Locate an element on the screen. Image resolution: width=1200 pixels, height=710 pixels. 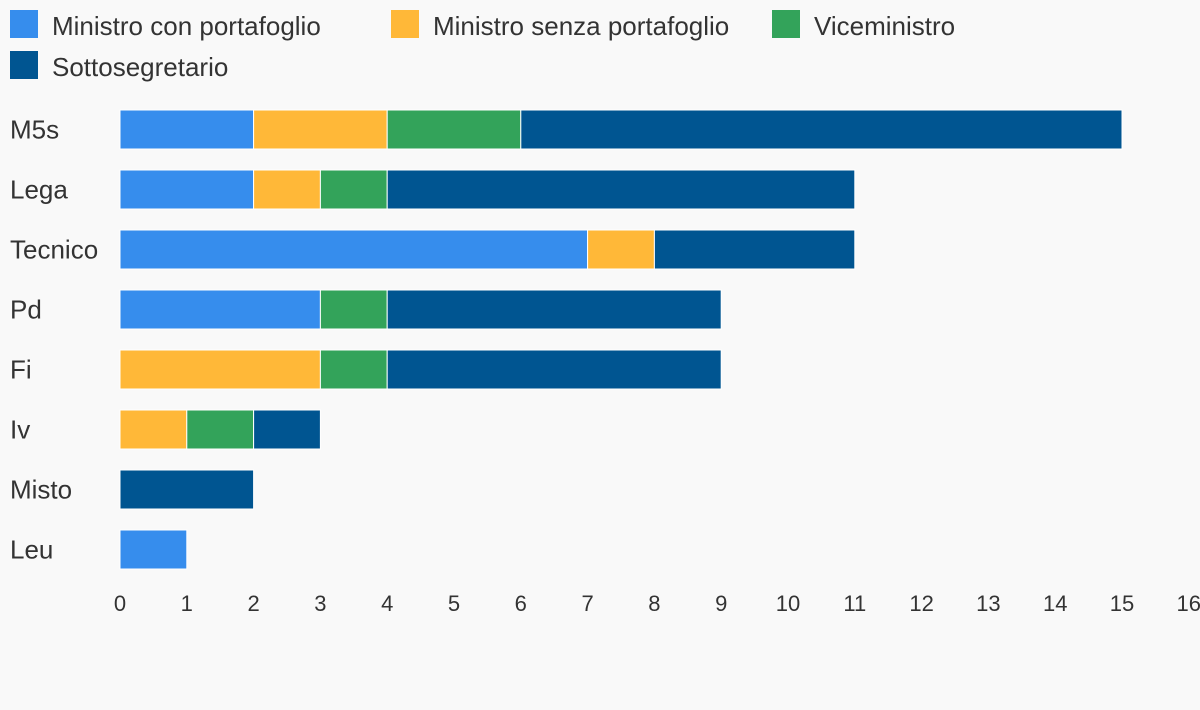
bar-lega-viceministro is located at coordinates (353, 189).